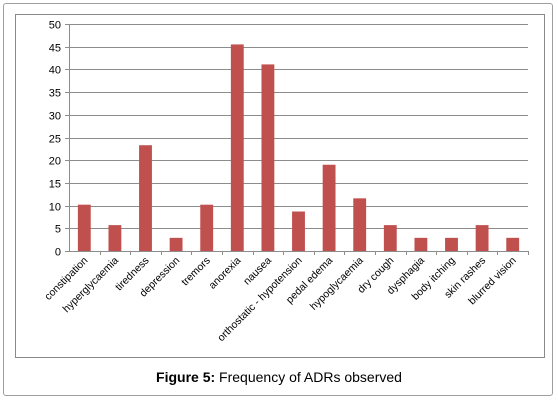  What do you see at coordinates (58, 253) in the screenshot?
I see `y-tick-label: 0` at bounding box center [58, 253].